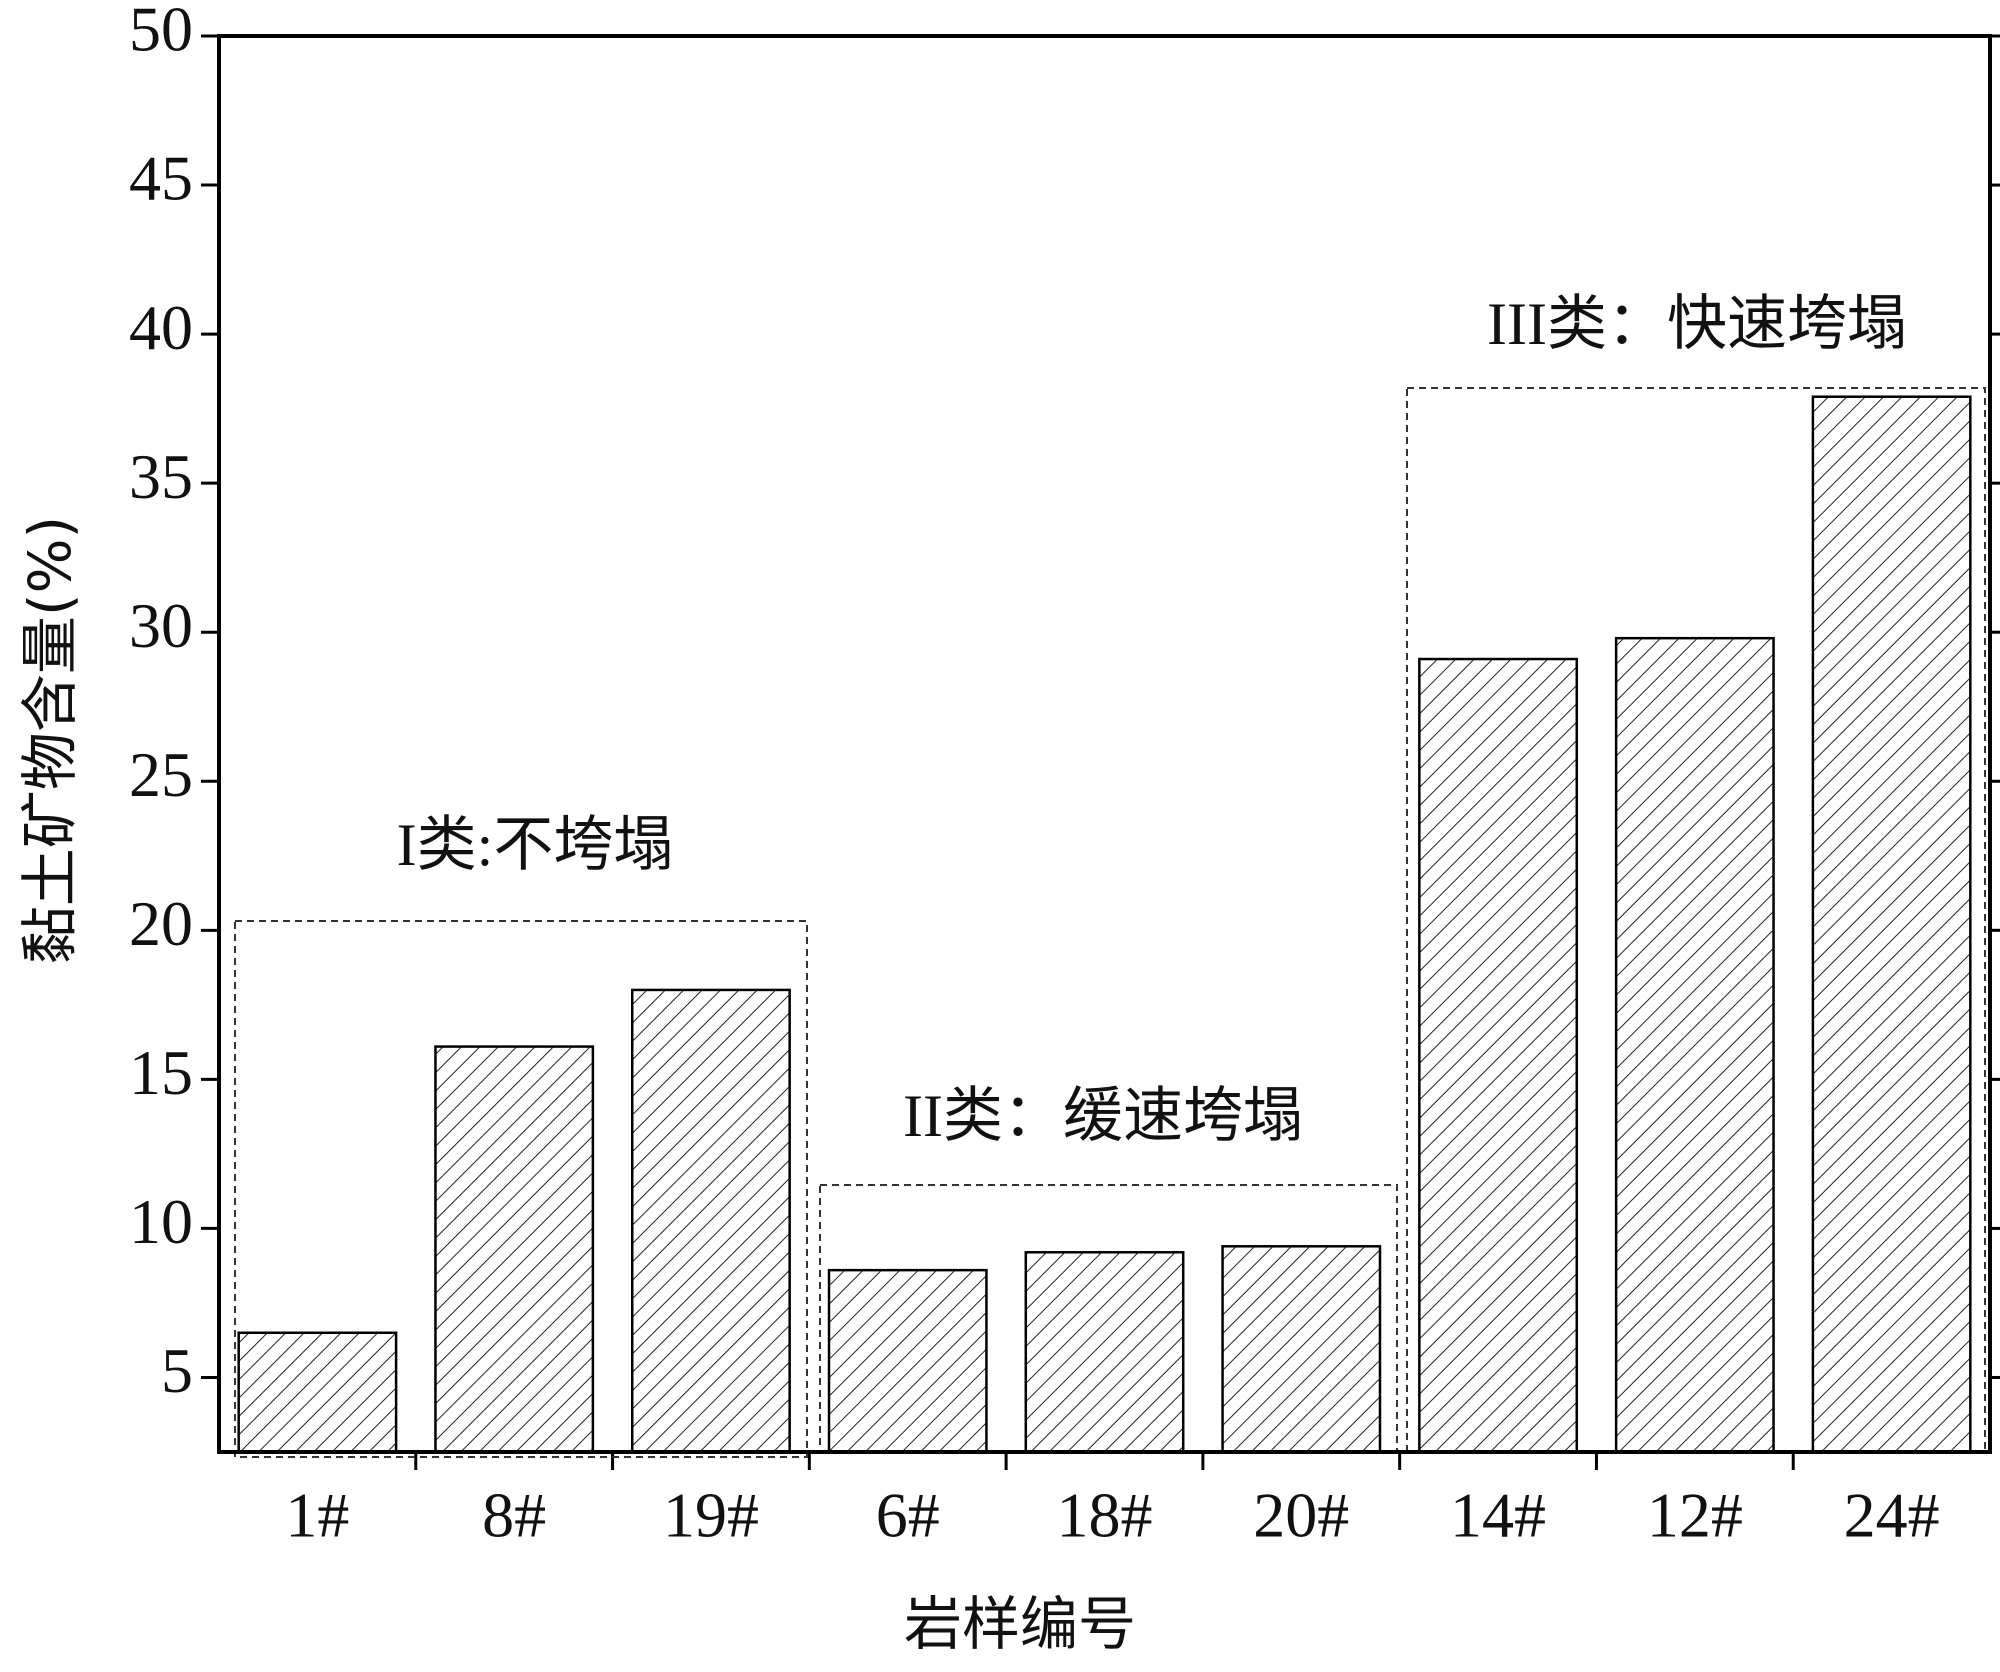 The width and height of the screenshot is (2000, 1672). What do you see at coordinates (161, 32) in the screenshot?
I see `y-tick-label: 50` at bounding box center [161, 32].